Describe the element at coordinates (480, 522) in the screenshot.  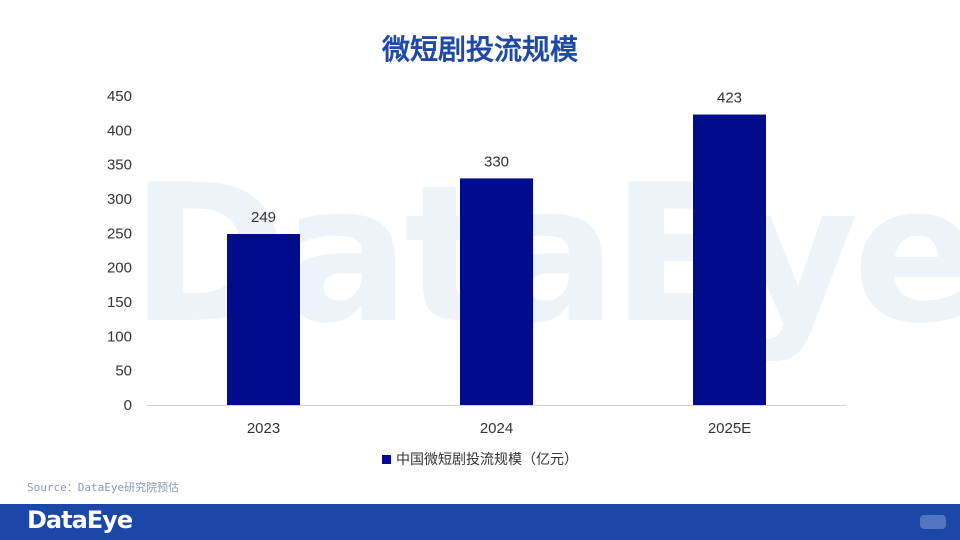
I see `footer-bar: DataEye` at that location.